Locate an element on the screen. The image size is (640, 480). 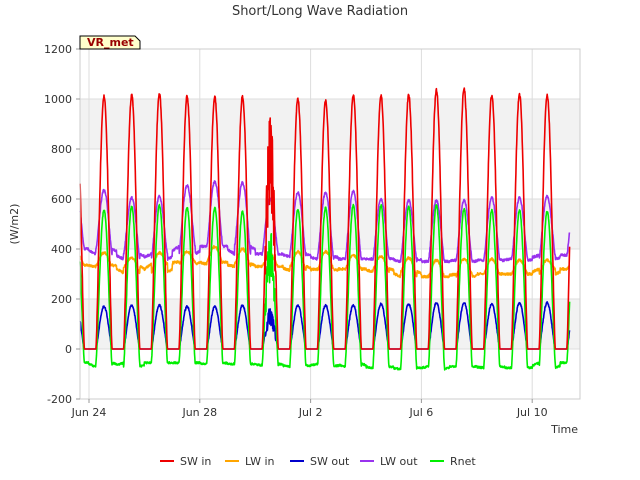
x-tick-label: Jul 6 is located at coordinates (421, 412).